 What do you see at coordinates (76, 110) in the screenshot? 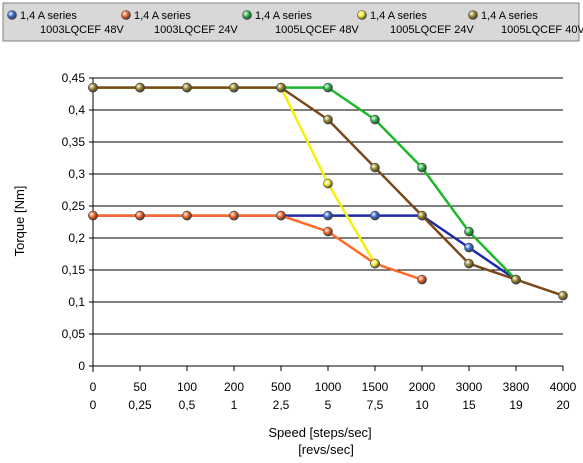
I see `y-tick-label: 0,4` at bounding box center [76, 110].